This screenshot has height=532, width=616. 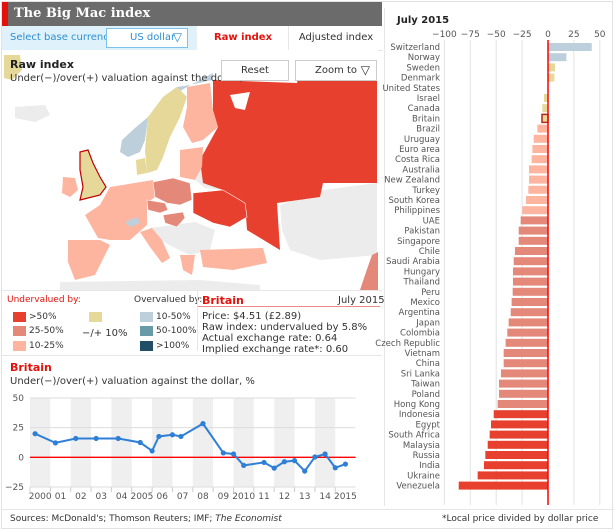 What do you see at coordinates (174, 219) in the screenshot?
I see `country-hungary` at bounding box center [174, 219].